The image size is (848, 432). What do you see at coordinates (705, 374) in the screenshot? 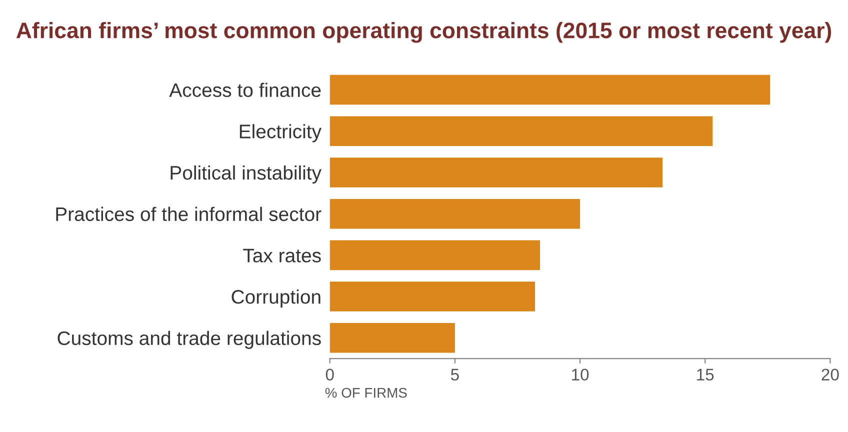
I see `x-tick-label: 15` at bounding box center [705, 374].